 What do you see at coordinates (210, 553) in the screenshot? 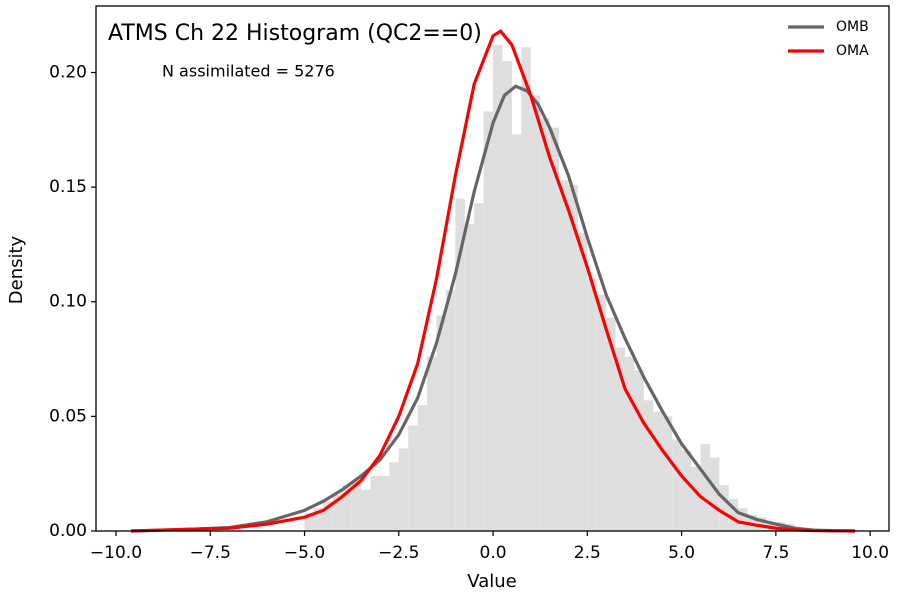
I see `x-tick-label: −7.5` at bounding box center [210, 553].